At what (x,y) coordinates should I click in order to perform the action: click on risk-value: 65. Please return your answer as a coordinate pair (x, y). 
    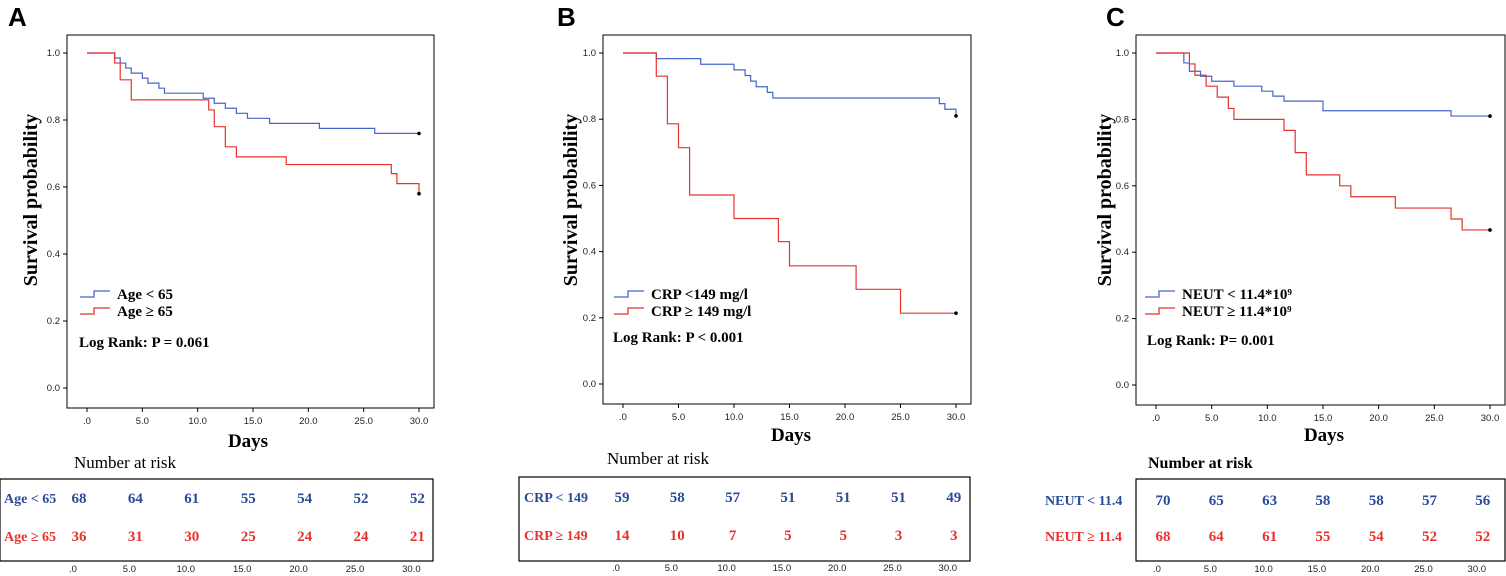
    Looking at the image, I should click on (1216, 501).